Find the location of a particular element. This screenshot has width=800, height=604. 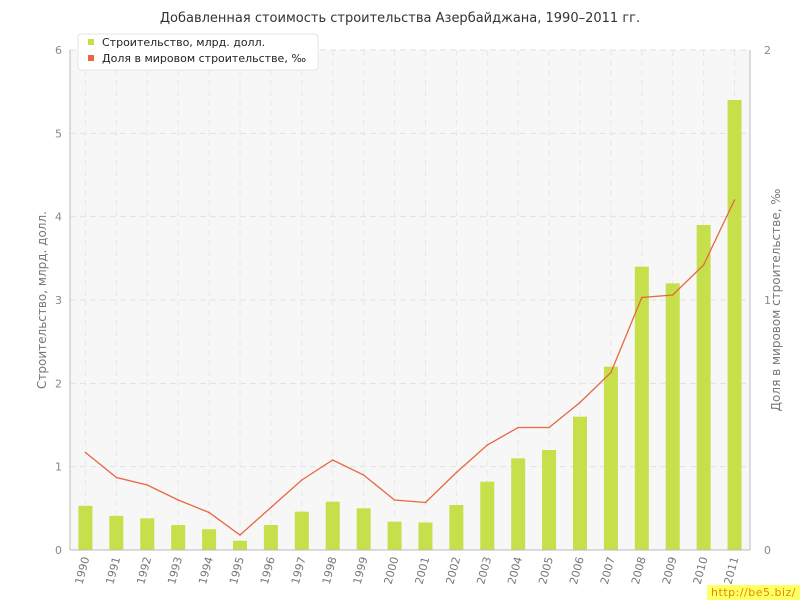

x-tick-label: 2010 is located at coordinates (701, 570).